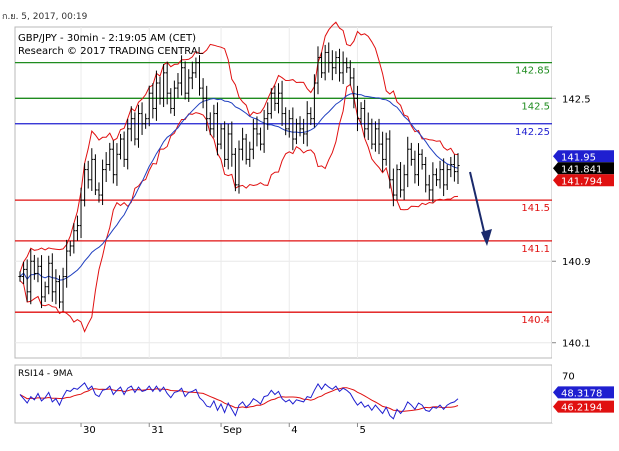  I want to click on x-tick-label: 30, so click(89, 430).